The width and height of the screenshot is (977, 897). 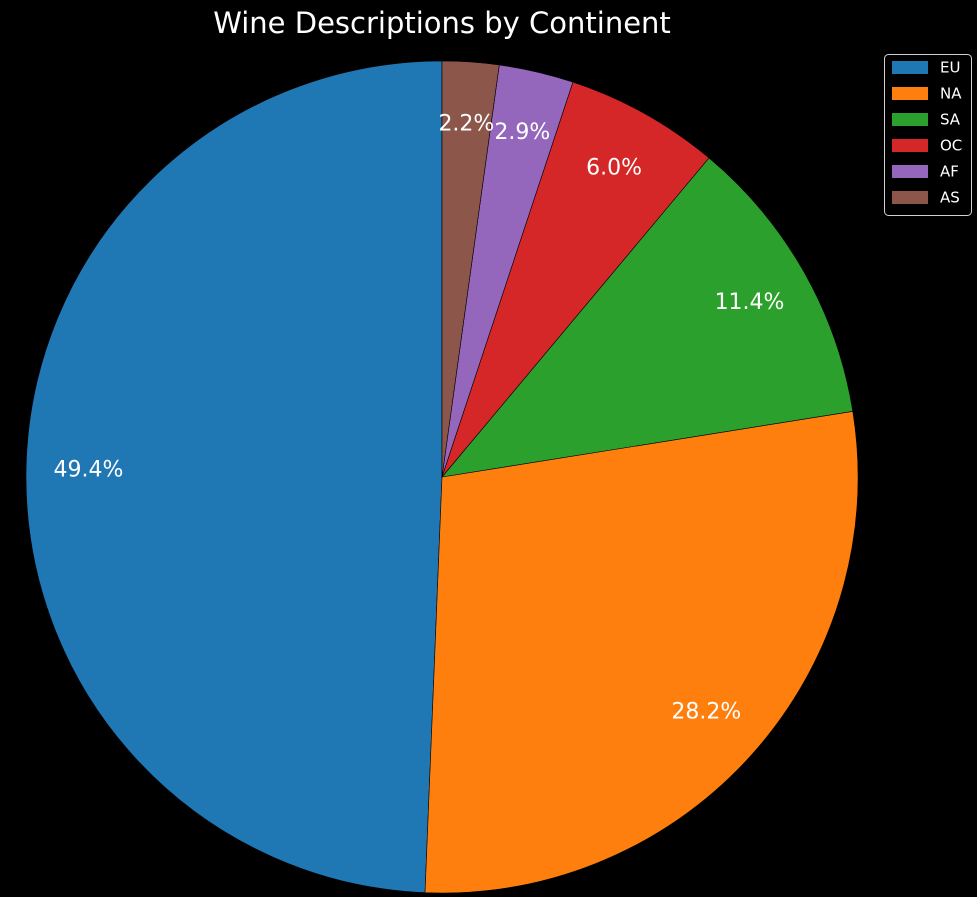 What do you see at coordinates (614, 168) in the screenshot?
I see `slice-label-oc: 6.0%` at bounding box center [614, 168].